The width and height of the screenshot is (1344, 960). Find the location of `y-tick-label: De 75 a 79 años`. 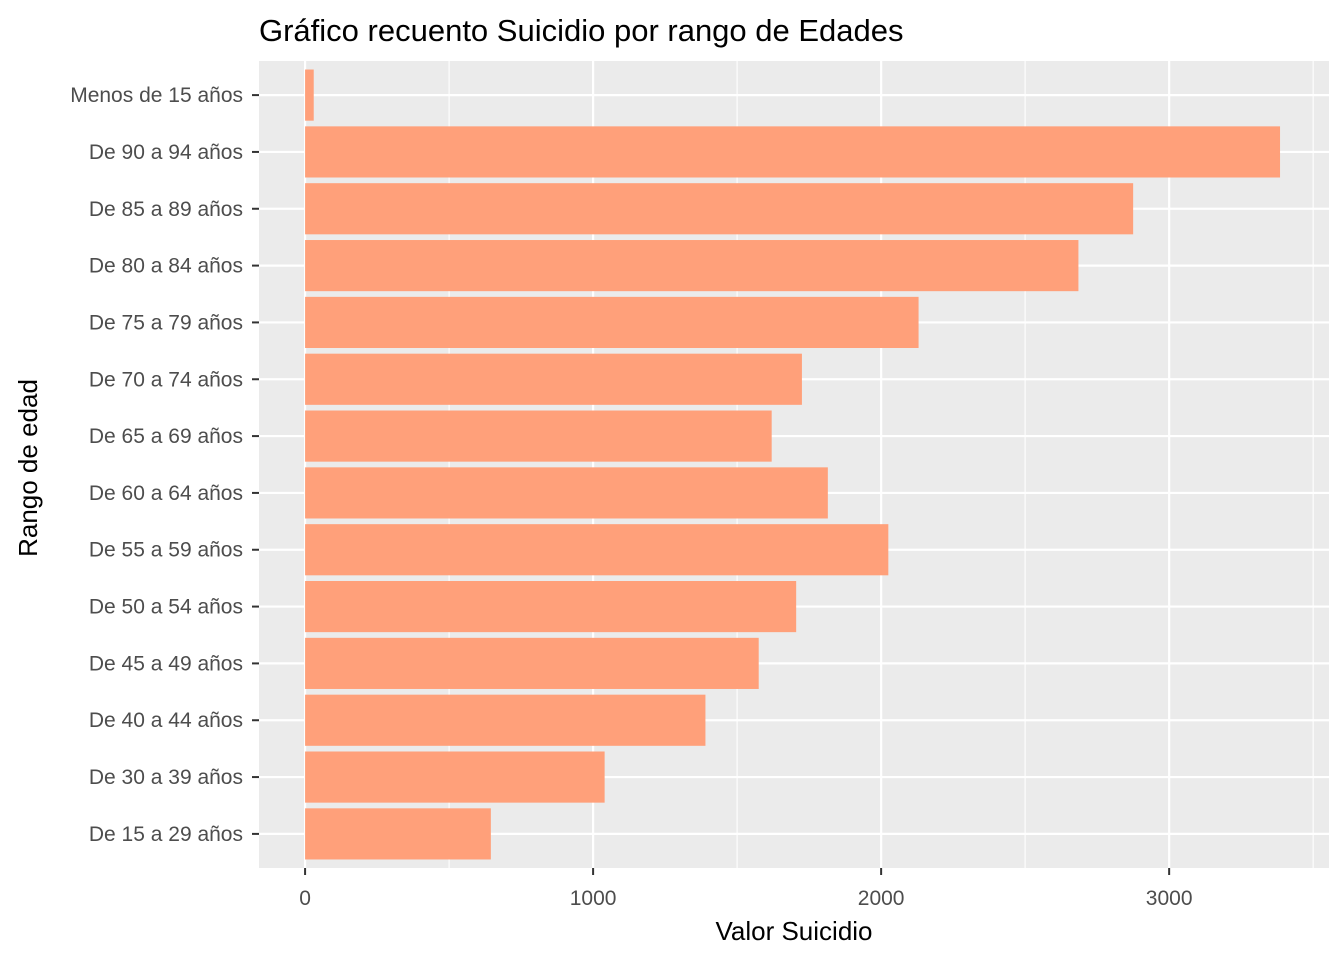

y-tick-label: De 75 a 79 años is located at coordinates (166, 322).